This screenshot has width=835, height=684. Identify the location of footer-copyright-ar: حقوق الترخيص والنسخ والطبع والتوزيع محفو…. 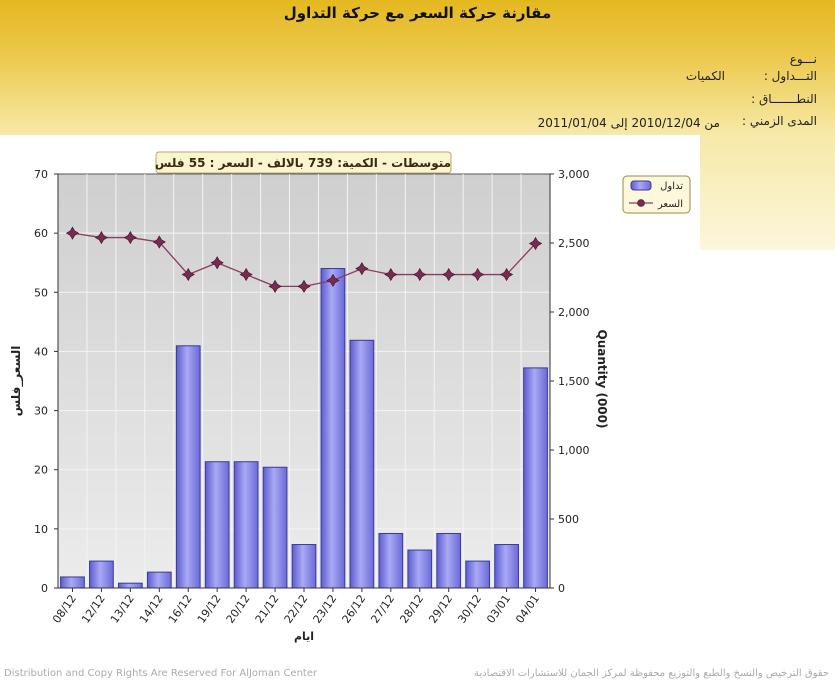
(651, 673).